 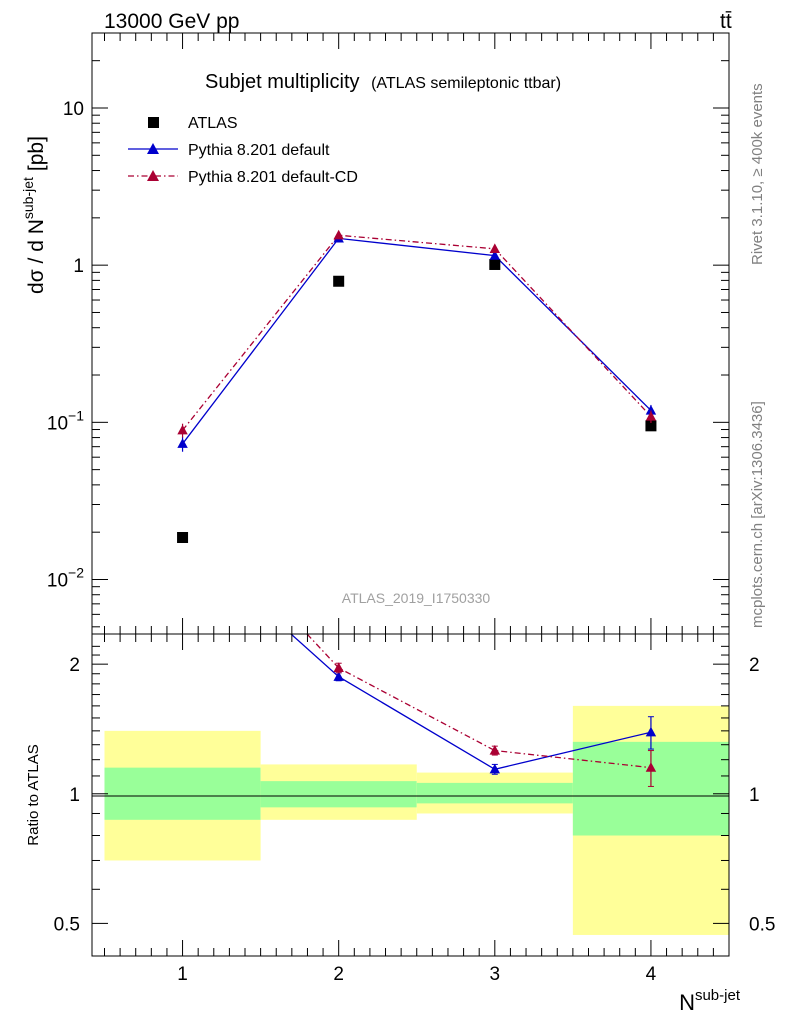 I want to click on main-y-axis-title: dσ / d Nsub-jet [pb], so click(x=34, y=215).